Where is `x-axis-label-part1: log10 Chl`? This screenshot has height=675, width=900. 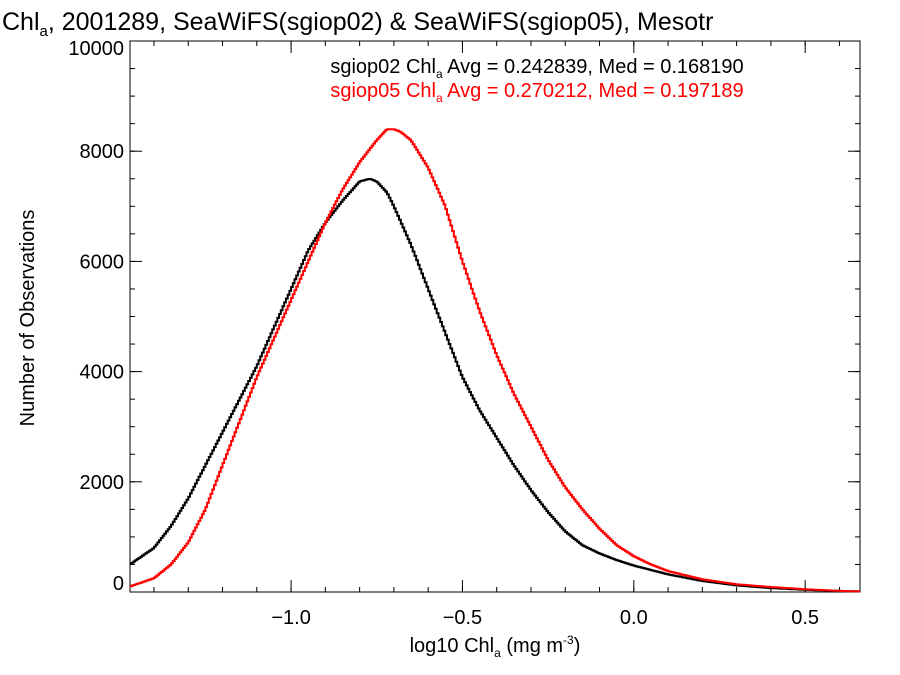
x-axis-label-part1: log10 Chl is located at coordinates (452, 646).